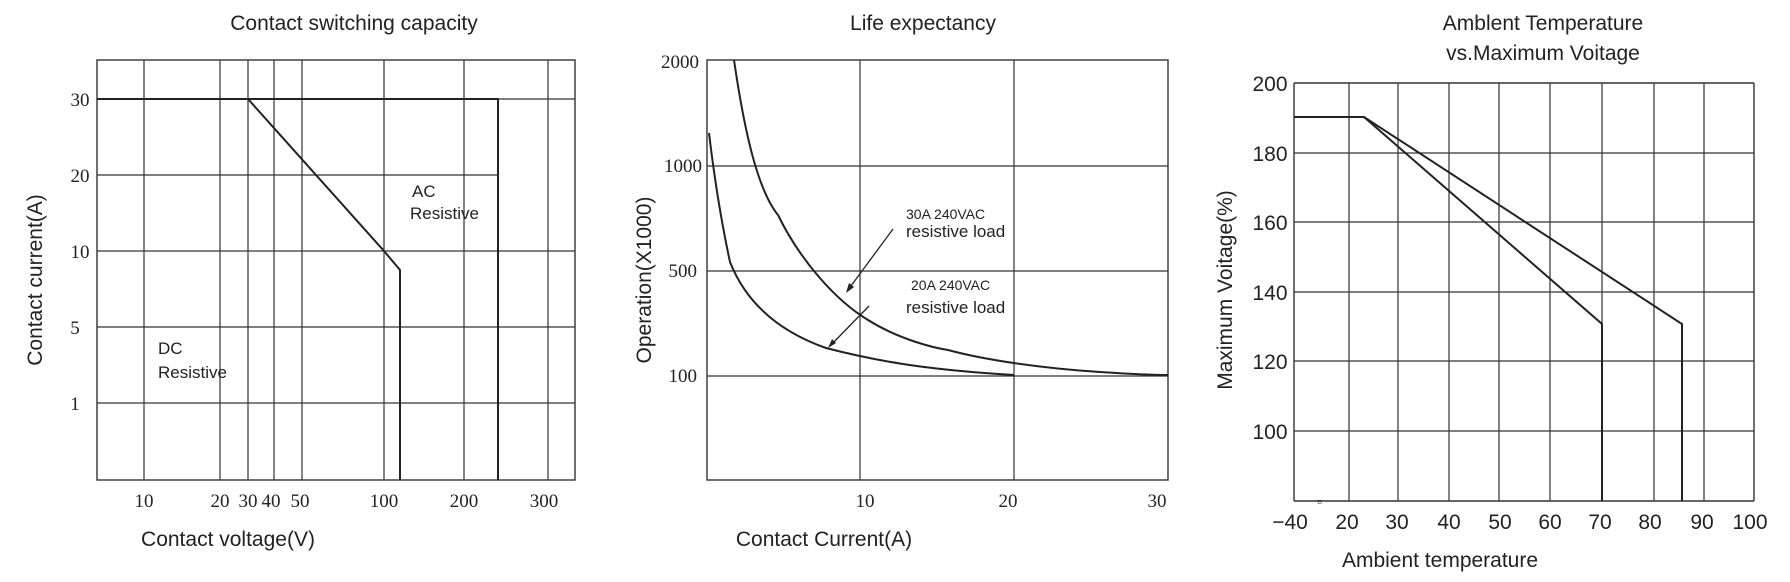 The height and width of the screenshot is (582, 1790). What do you see at coordinates (945, 214) in the screenshot?
I see `chart2-annotation-30a-line1: 30A 240VAC` at bounding box center [945, 214].